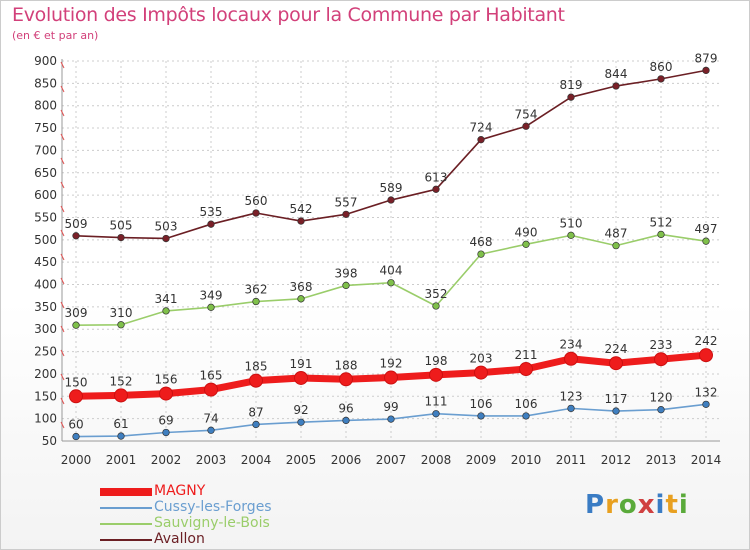  What do you see at coordinates (45, 396) in the screenshot?
I see `y-tick-label: 150` at bounding box center [45, 396].